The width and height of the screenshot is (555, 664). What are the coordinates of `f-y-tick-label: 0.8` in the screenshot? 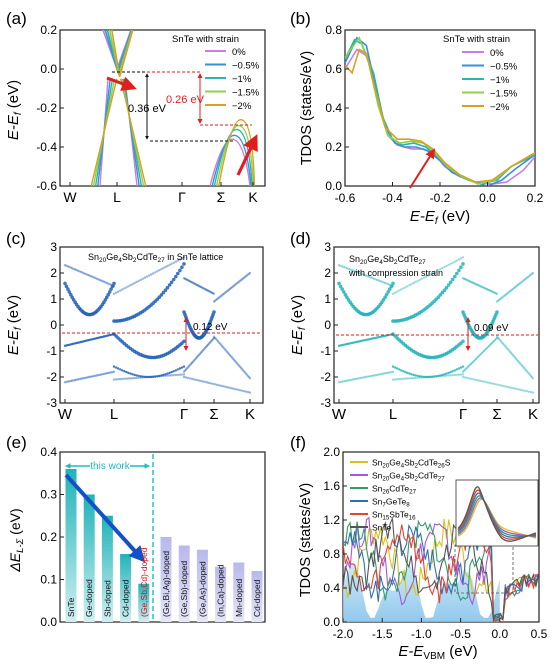 It's located at (331, 554).